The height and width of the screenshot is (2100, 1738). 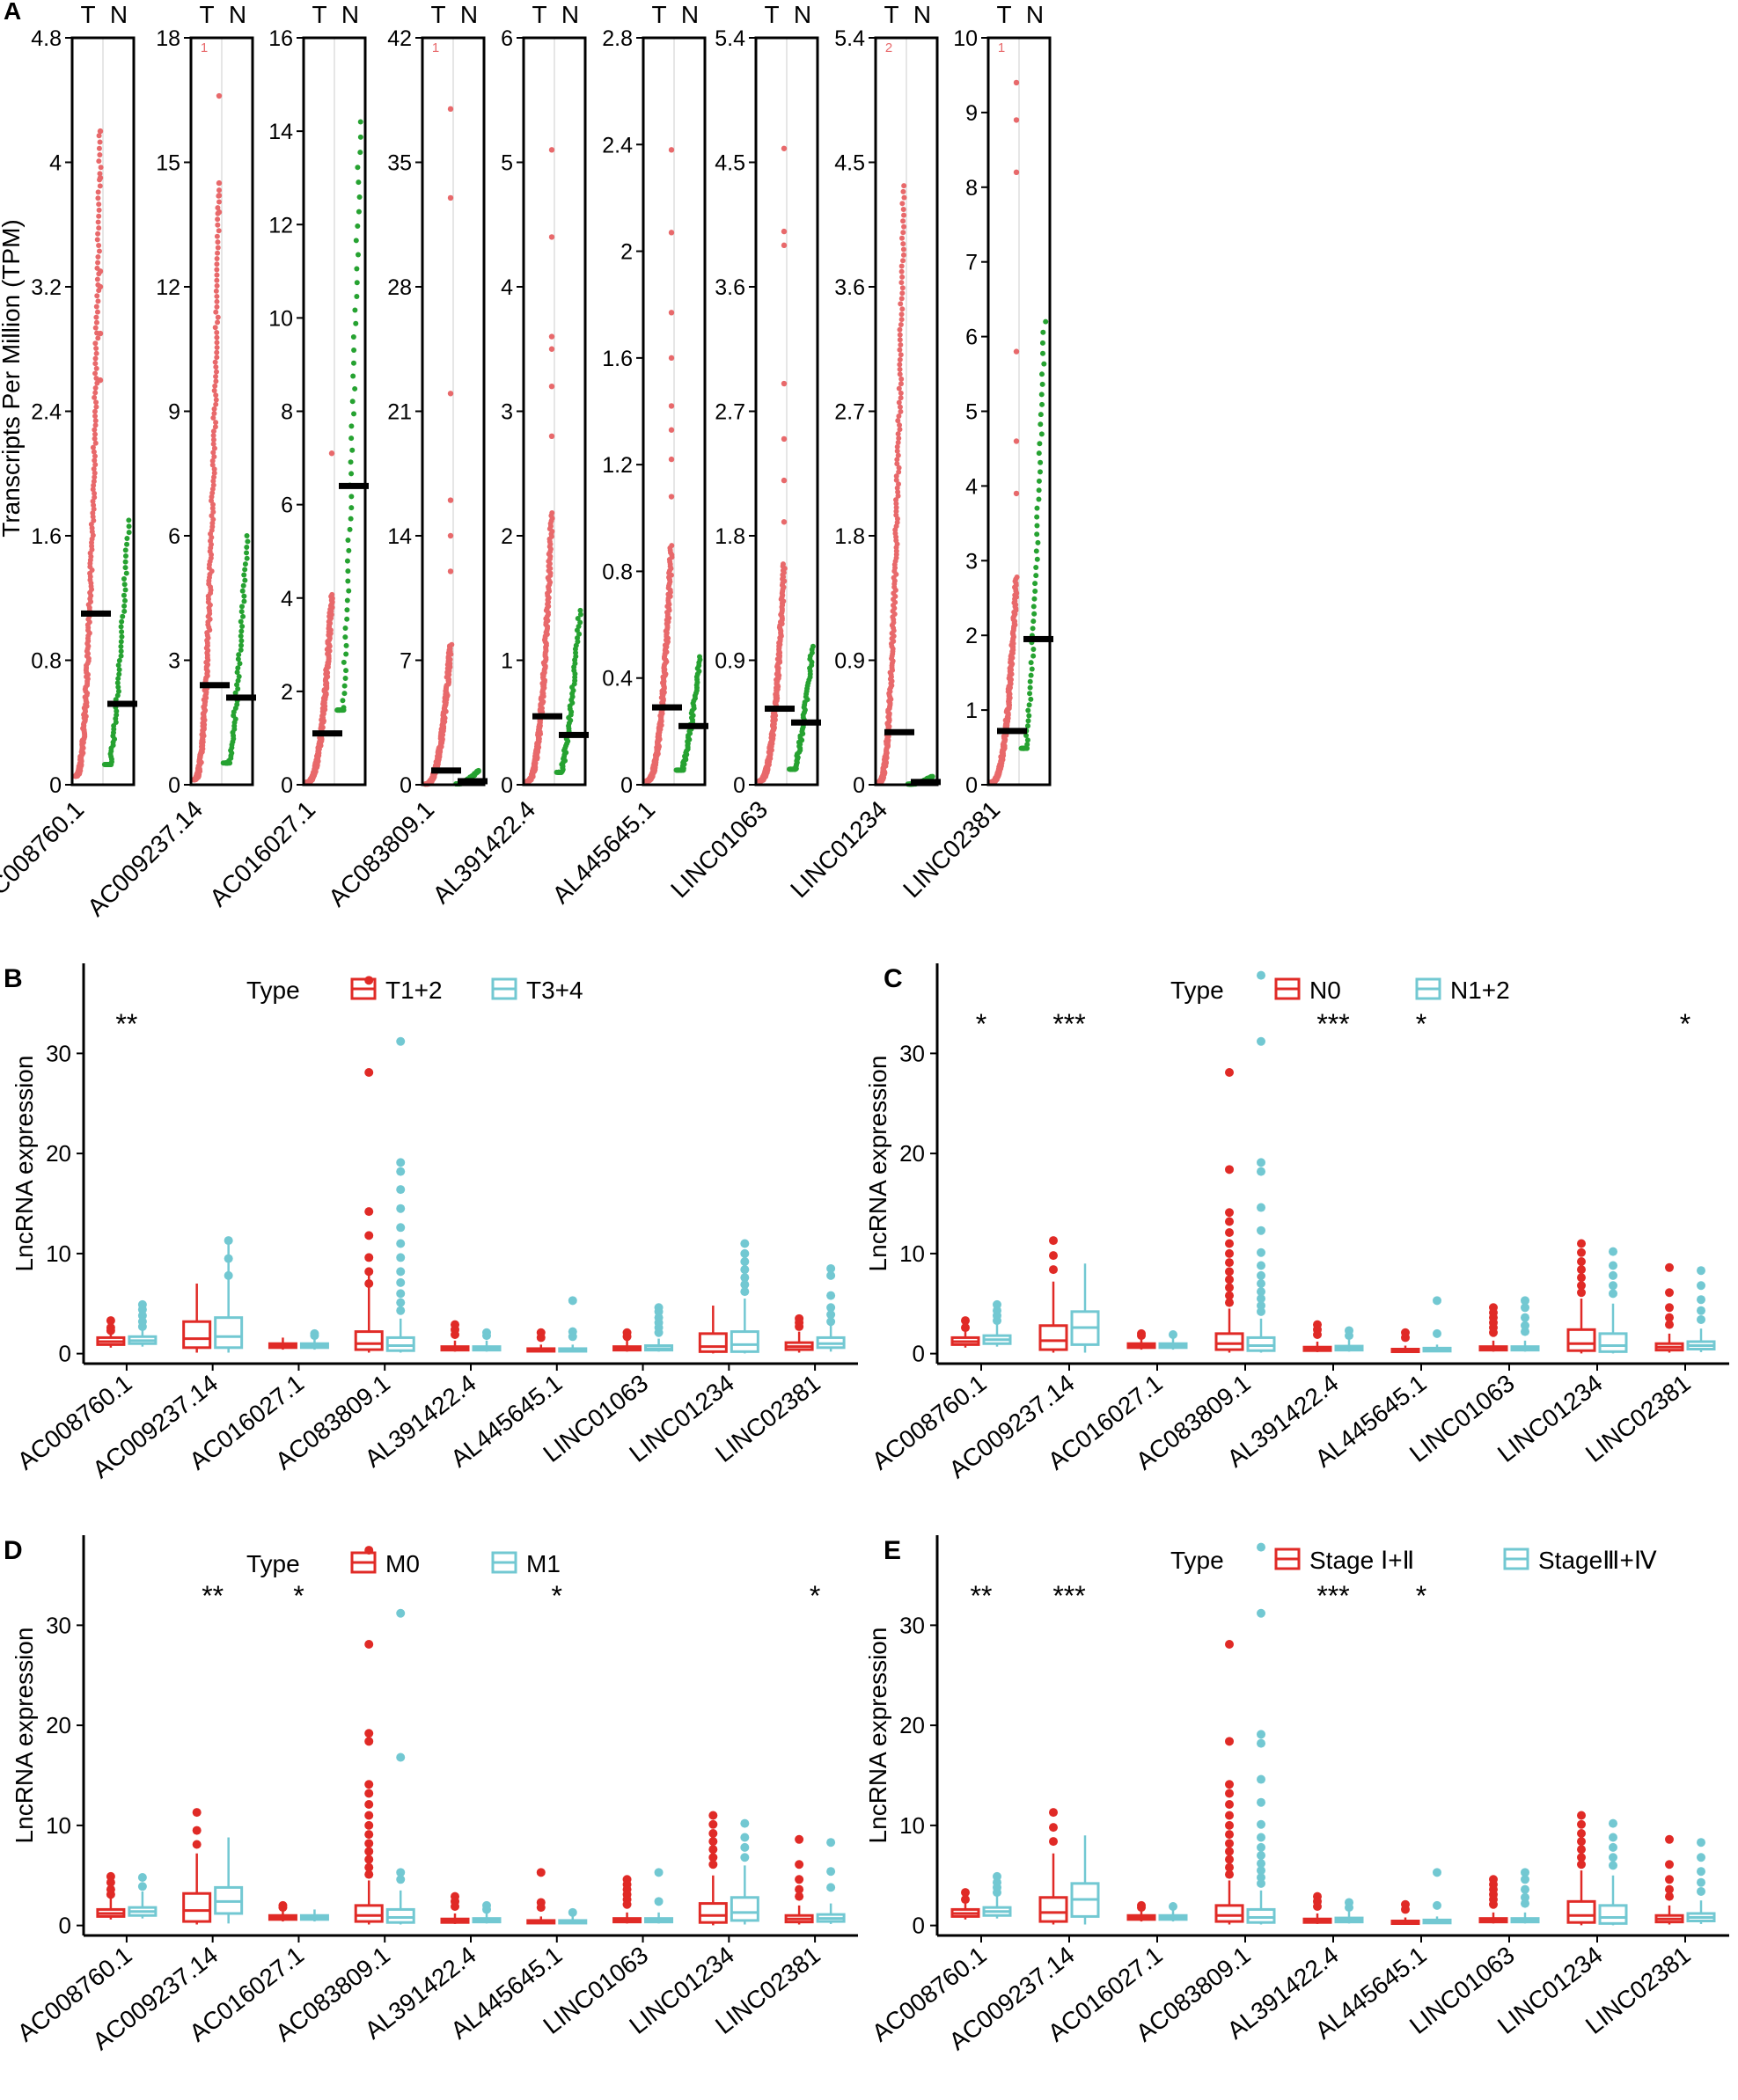 What do you see at coordinates (399, 287) in the screenshot?
I see `y-tick-label: 28` at bounding box center [399, 287].